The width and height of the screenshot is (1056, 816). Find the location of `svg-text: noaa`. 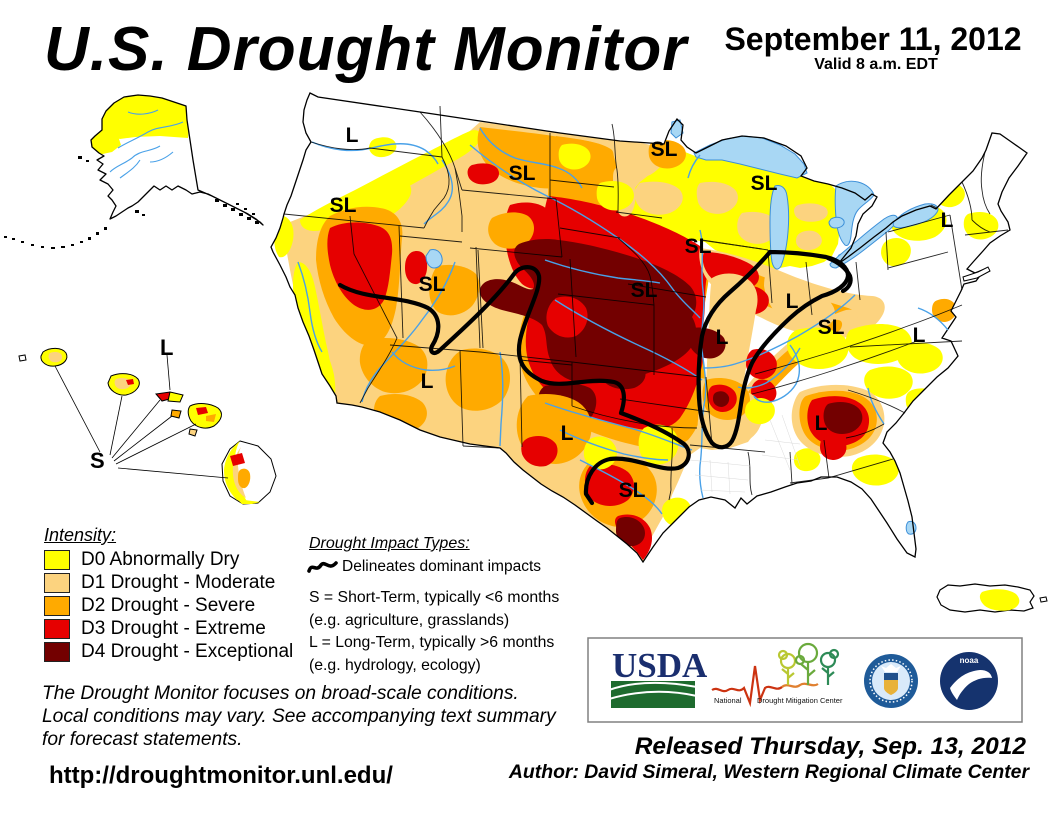

svg-text: noaa is located at coordinates (969, 660).